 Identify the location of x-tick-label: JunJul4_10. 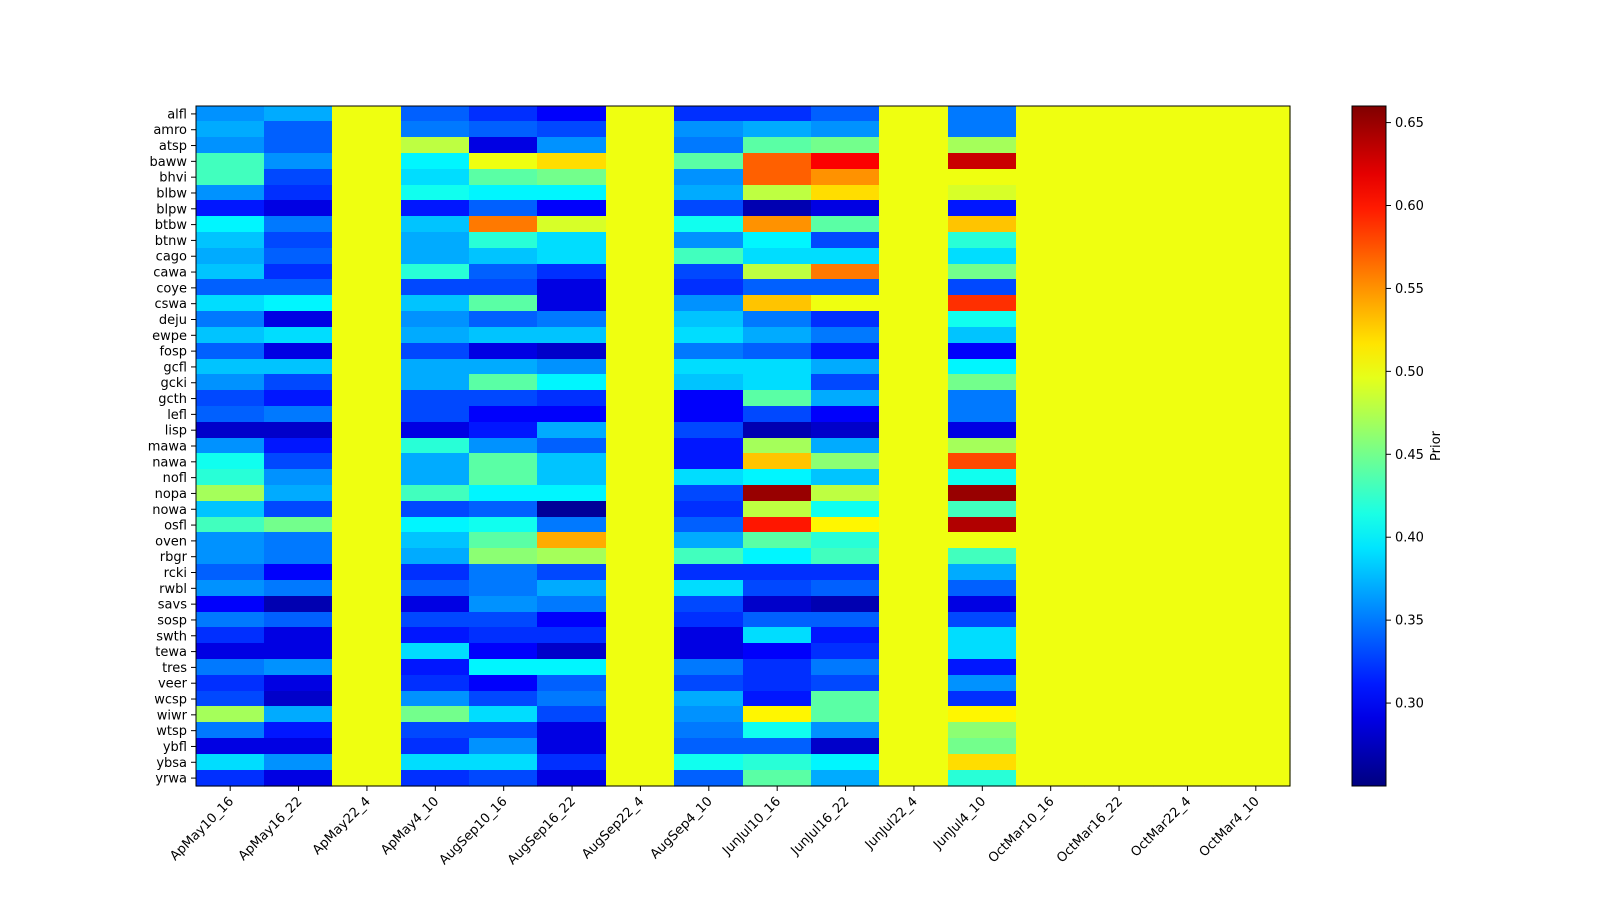
(959, 823).